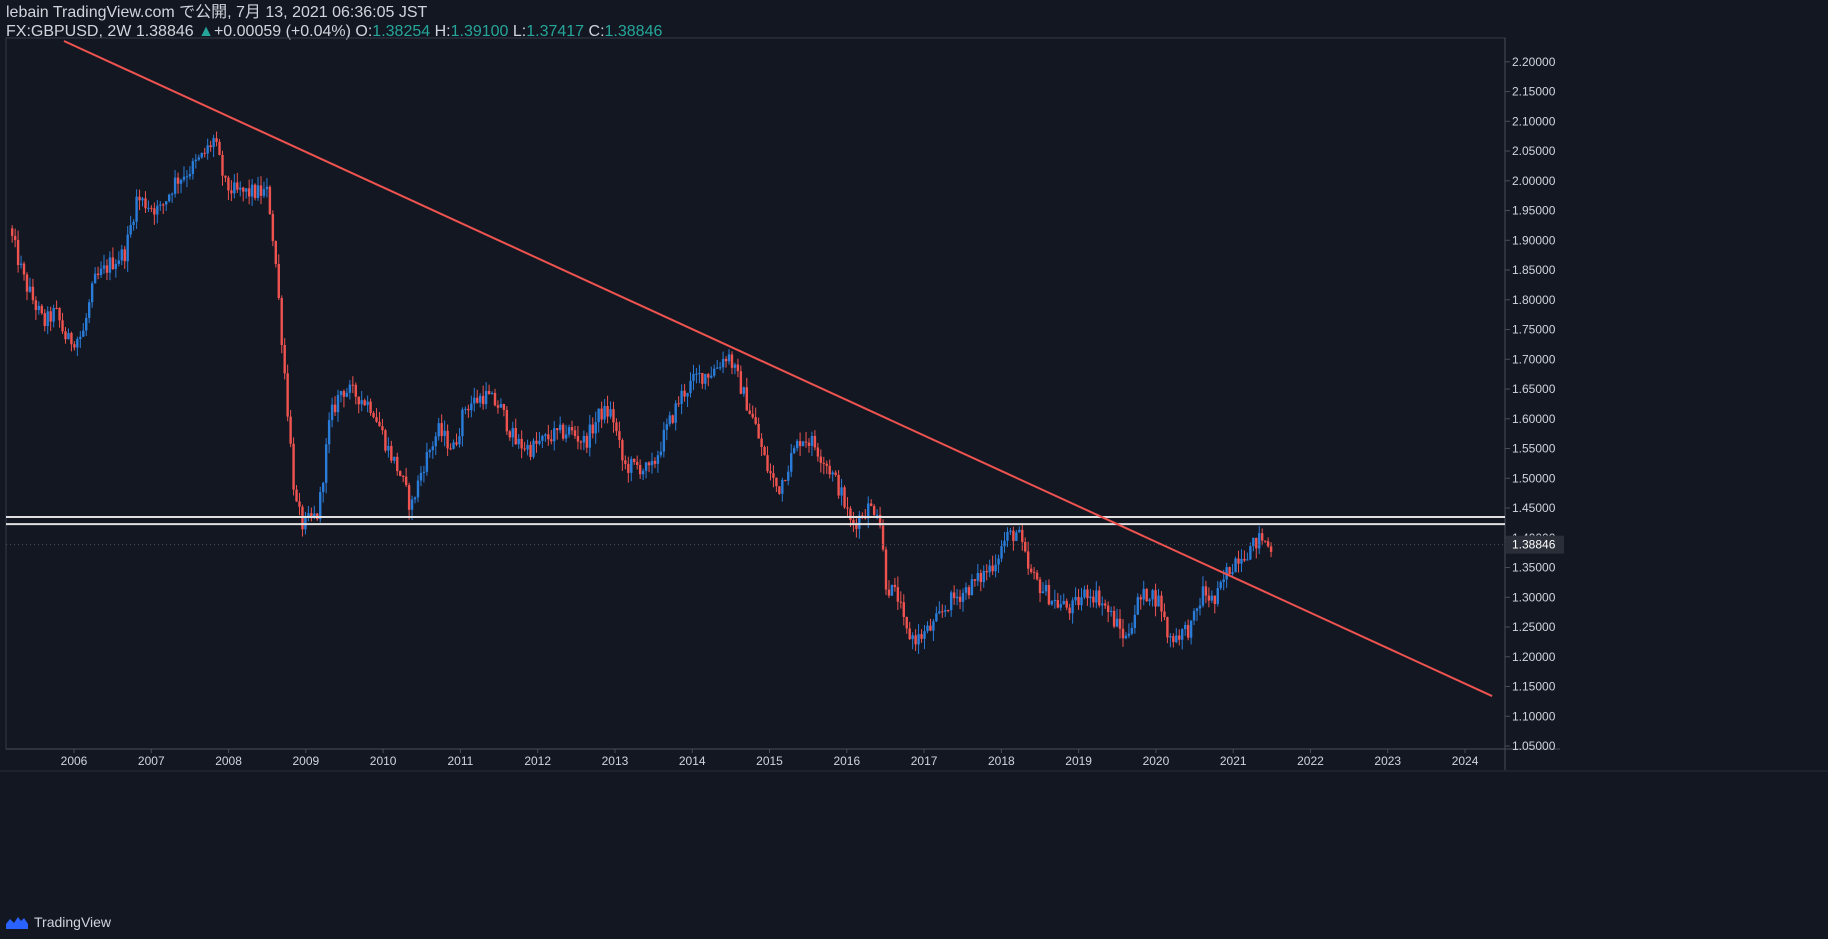 The height and width of the screenshot is (939, 1828). What do you see at coordinates (1534, 270) in the screenshot?
I see `y-tick-label: 1.85000` at bounding box center [1534, 270].